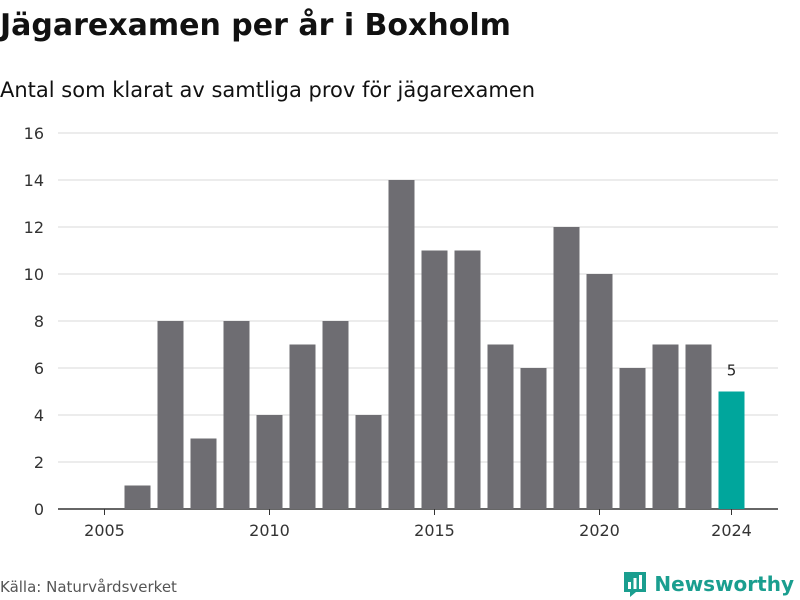 This screenshot has width=800, height=600. Describe the element at coordinates (500, 426) in the screenshot. I see `bar-2017` at that location.